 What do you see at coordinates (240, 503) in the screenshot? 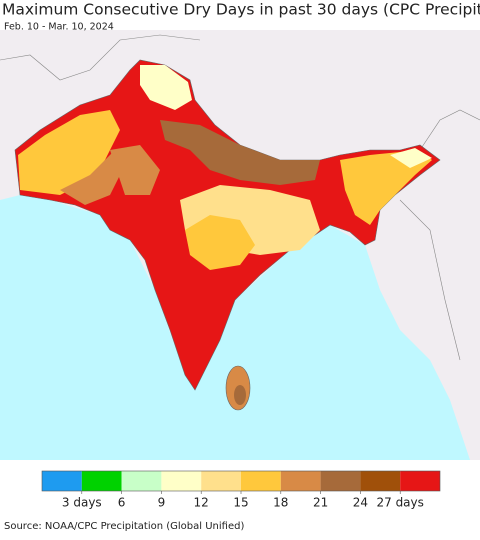
I see `legend-label: 15` at bounding box center [240, 503].